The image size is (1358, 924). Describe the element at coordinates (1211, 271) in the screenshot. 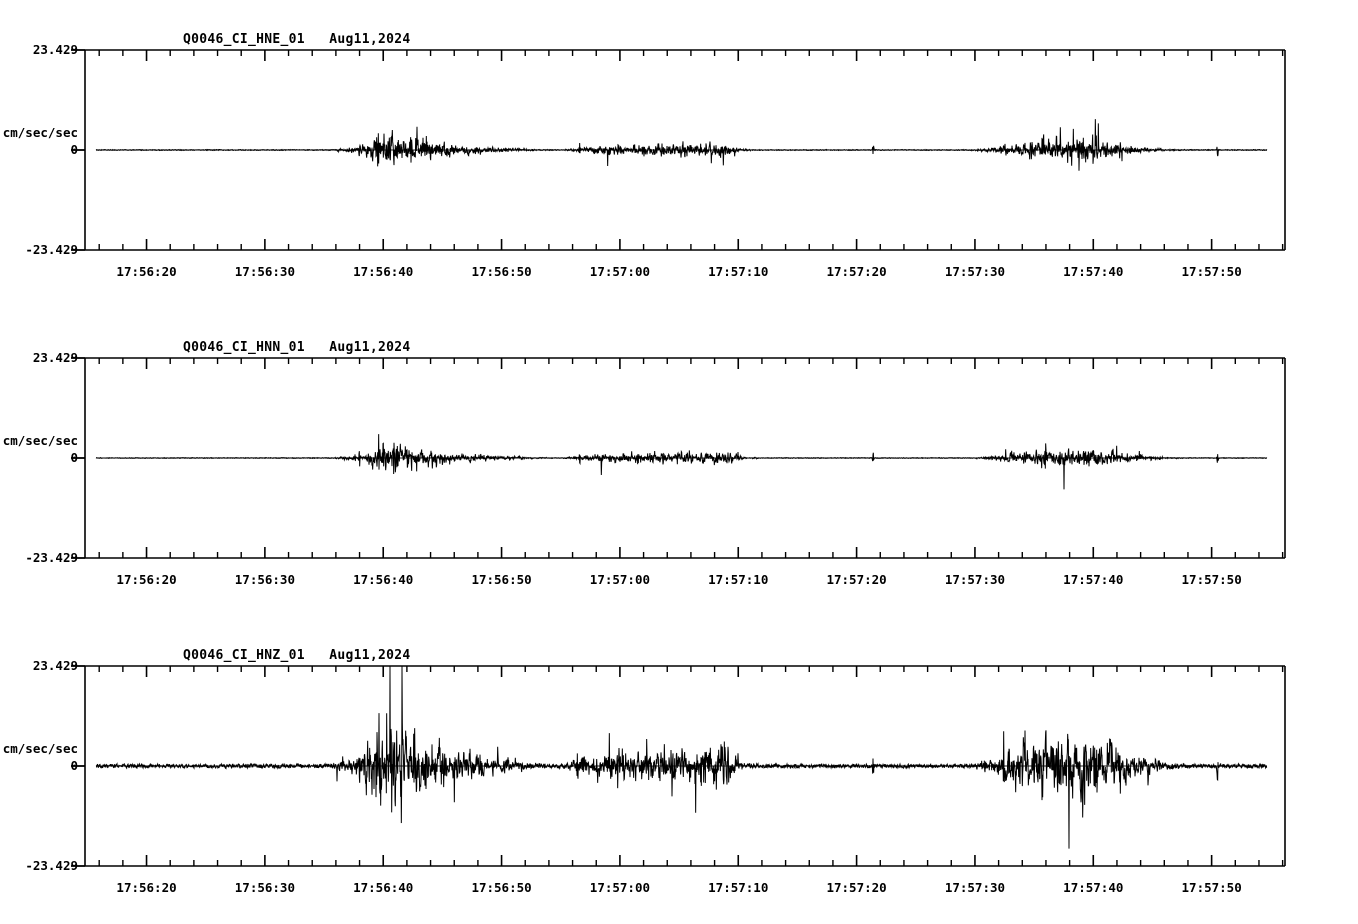

I see `x-tick-label-hne-9: 17:57:50` at that location.